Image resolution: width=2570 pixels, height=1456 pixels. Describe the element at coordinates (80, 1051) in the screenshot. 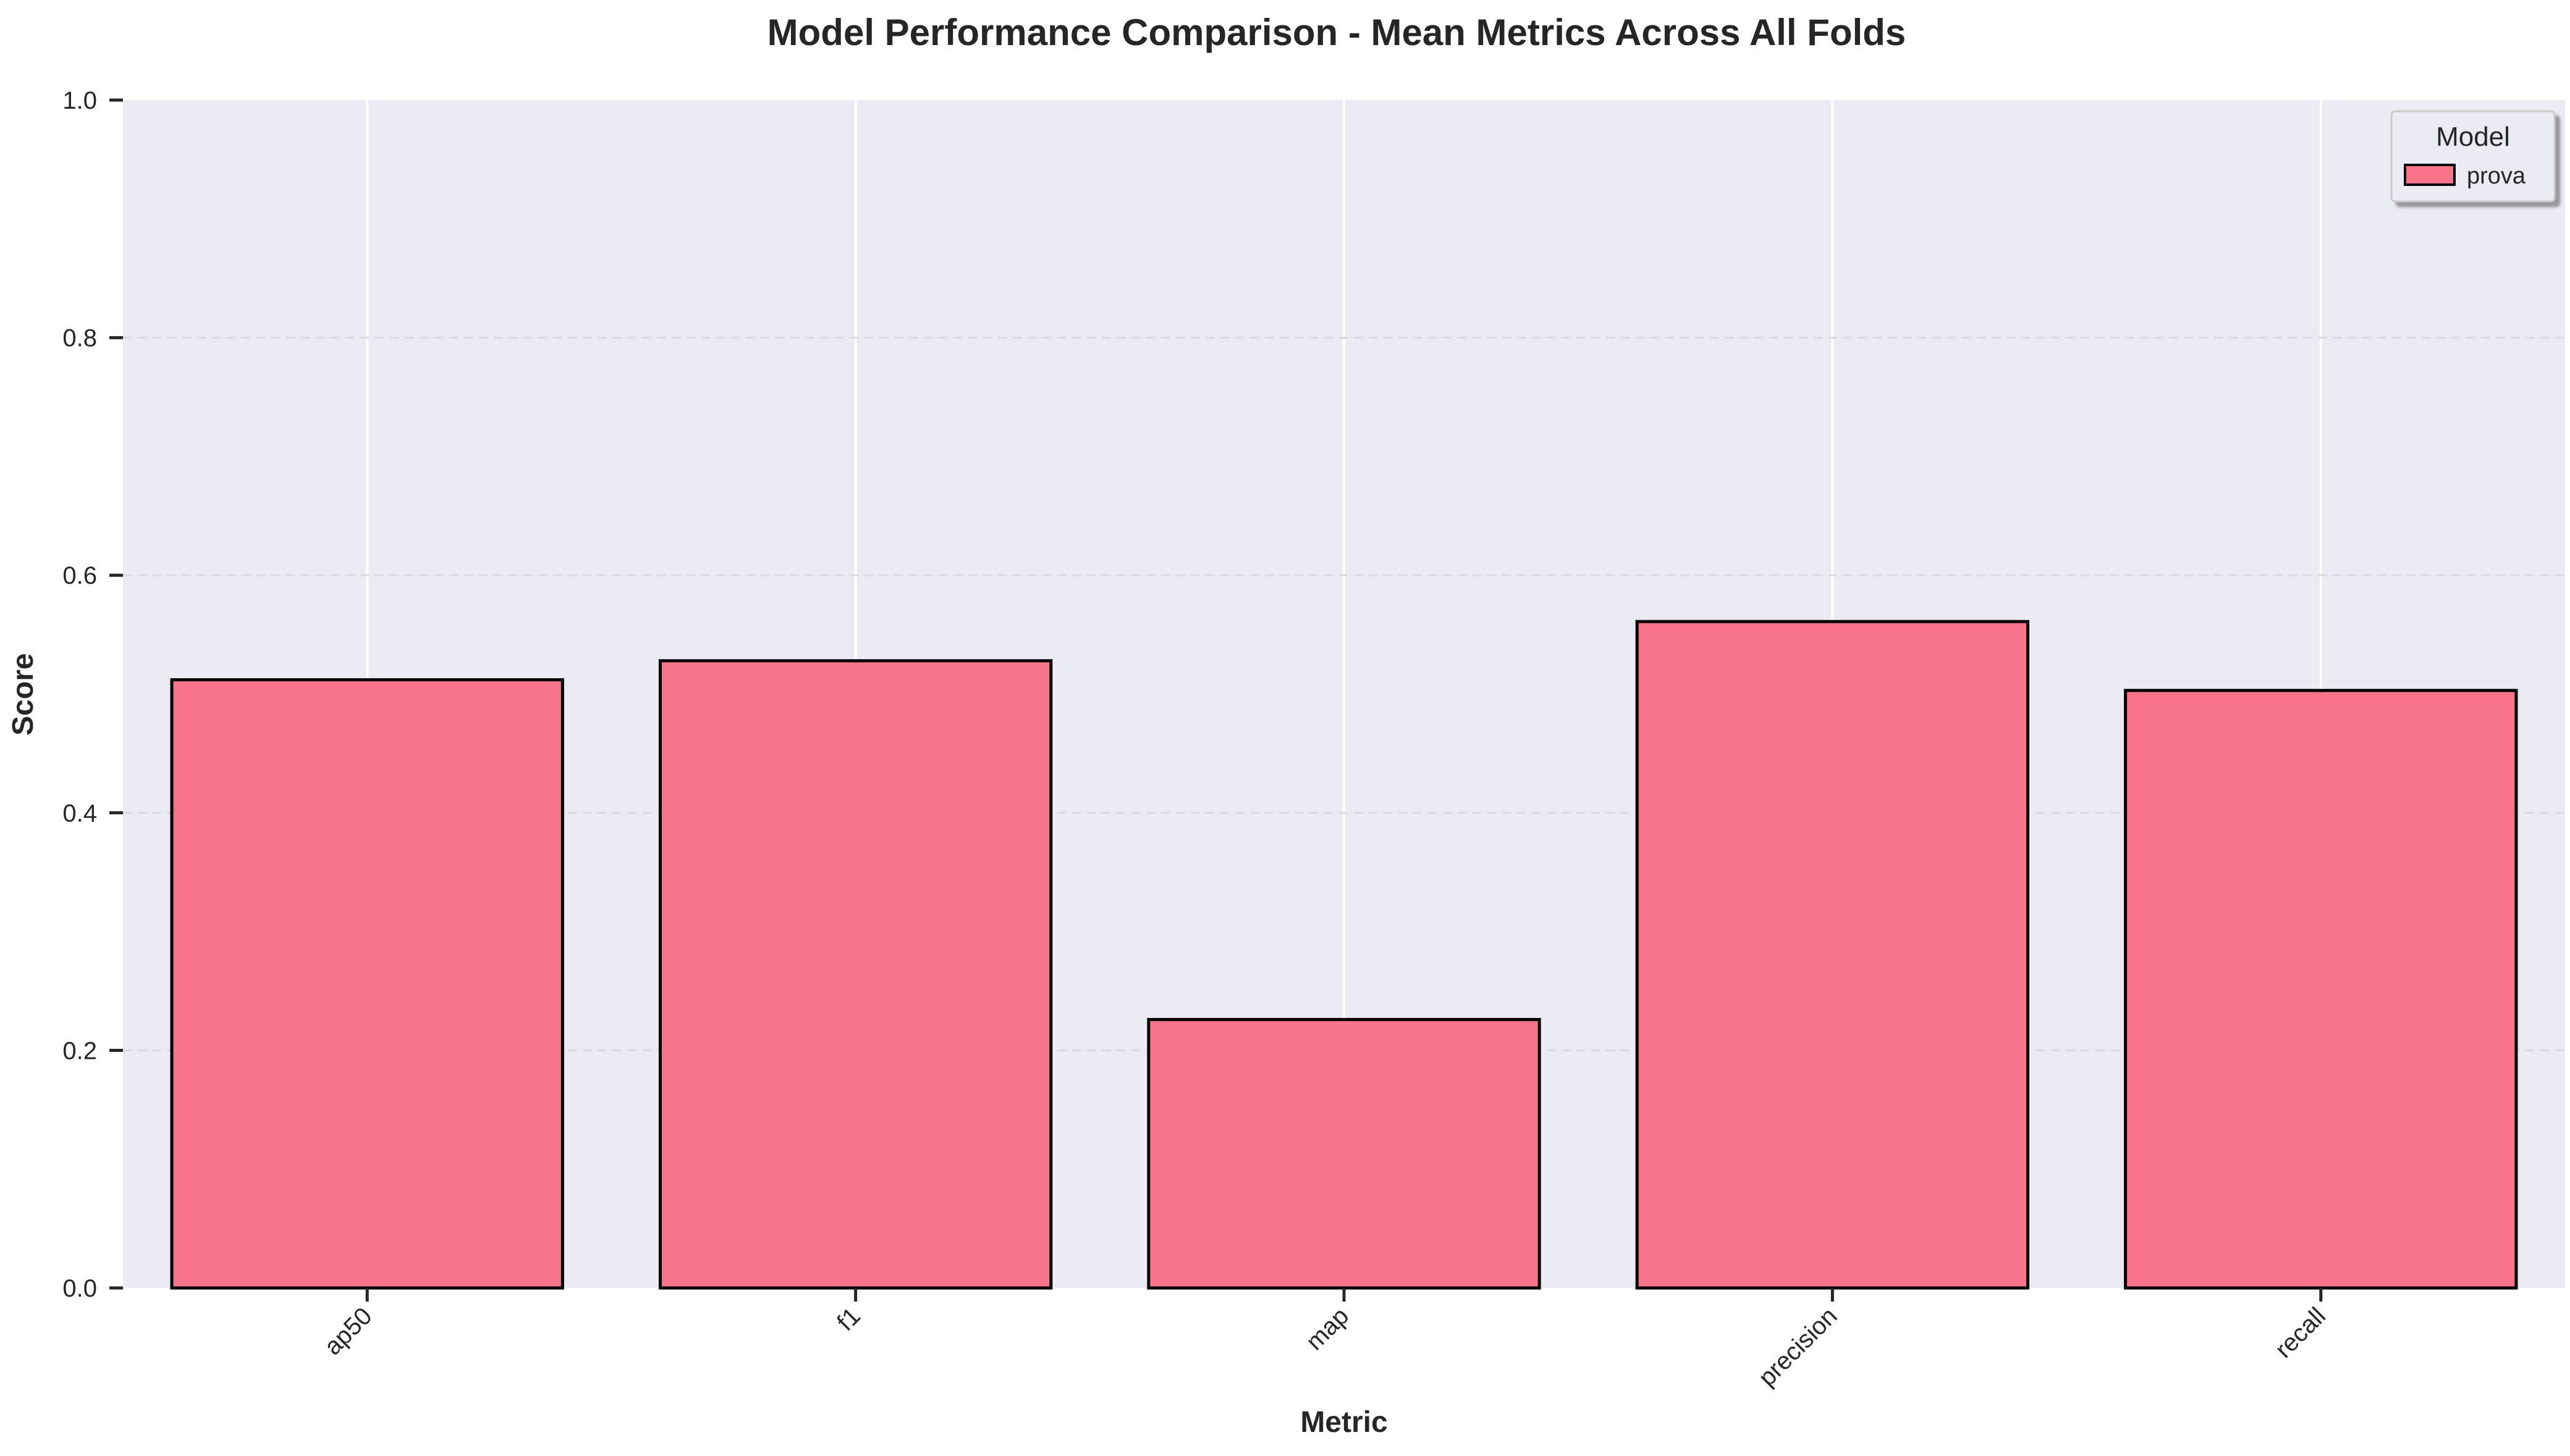

I see `y-tick-label: 0.2` at that location.